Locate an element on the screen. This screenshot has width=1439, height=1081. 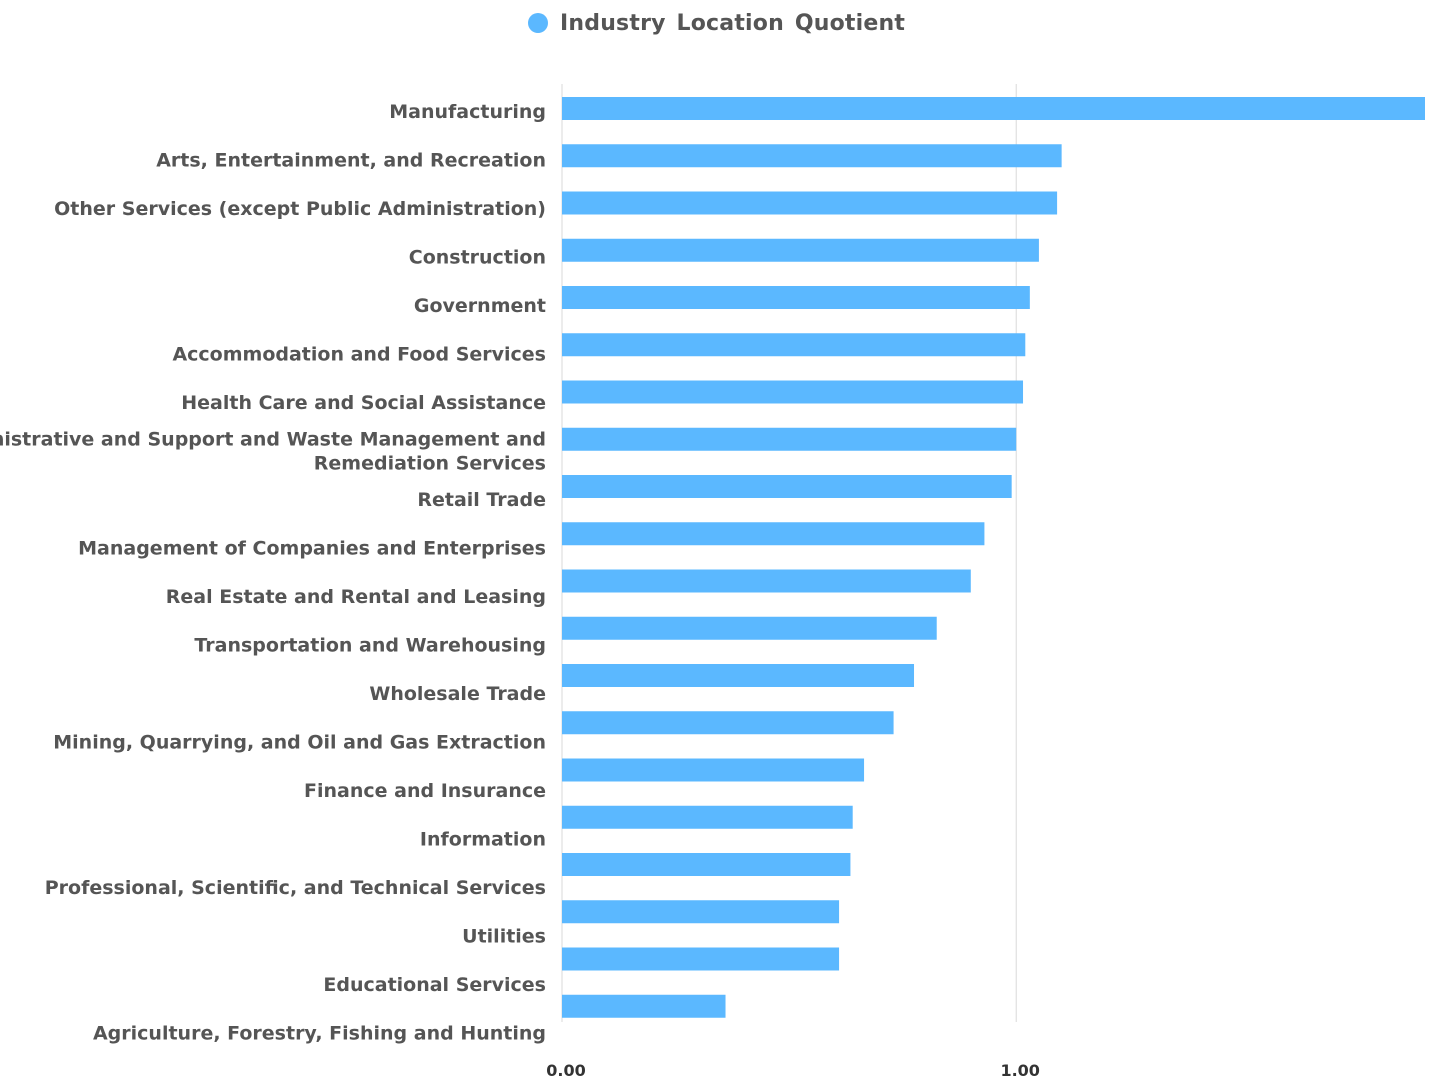
category-label-5: Accommodation and Food Services is located at coordinates (359, 355).